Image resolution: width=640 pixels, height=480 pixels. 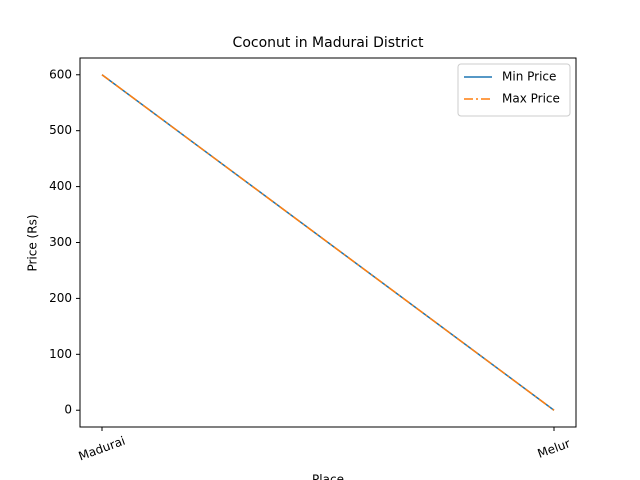 I want to click on y-tick-label: 300, so click(x=60, y=242).